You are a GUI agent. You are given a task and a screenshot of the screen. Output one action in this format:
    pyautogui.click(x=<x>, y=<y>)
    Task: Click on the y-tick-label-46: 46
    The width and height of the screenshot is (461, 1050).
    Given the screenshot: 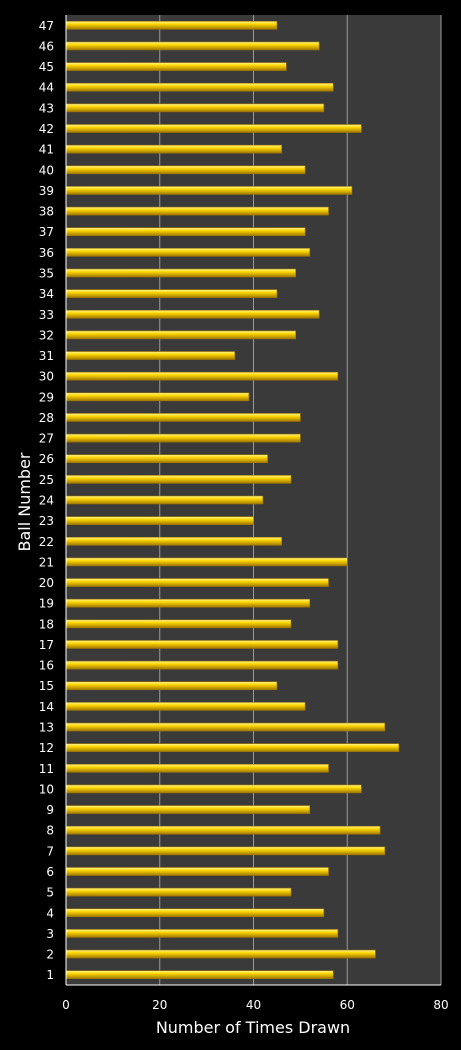 What is the action you would take?
    pyautogui.click(x=46, y=46)
    